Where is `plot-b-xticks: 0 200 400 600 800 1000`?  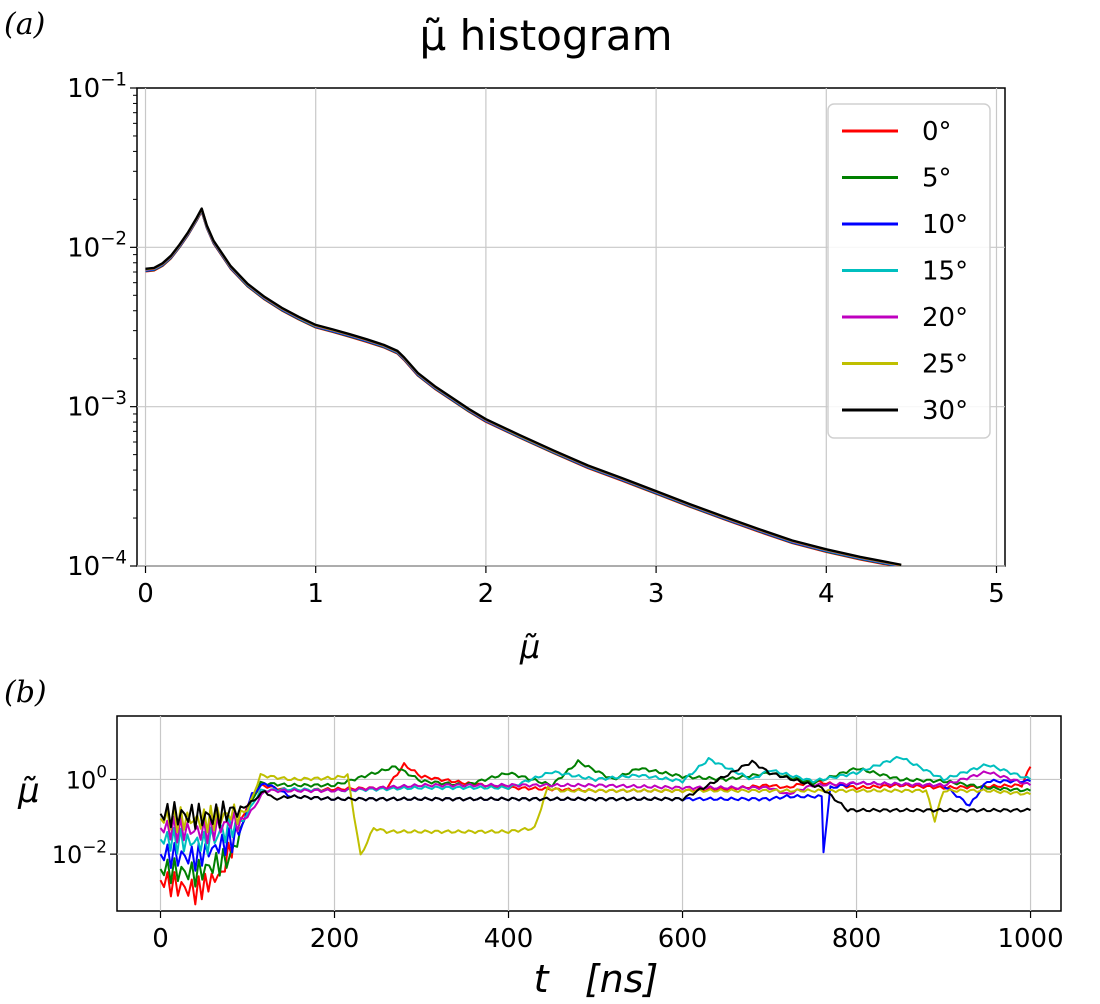 plot-b-xticks: 0 200 400 600 800 1000 is located at coordinates (608, 932).